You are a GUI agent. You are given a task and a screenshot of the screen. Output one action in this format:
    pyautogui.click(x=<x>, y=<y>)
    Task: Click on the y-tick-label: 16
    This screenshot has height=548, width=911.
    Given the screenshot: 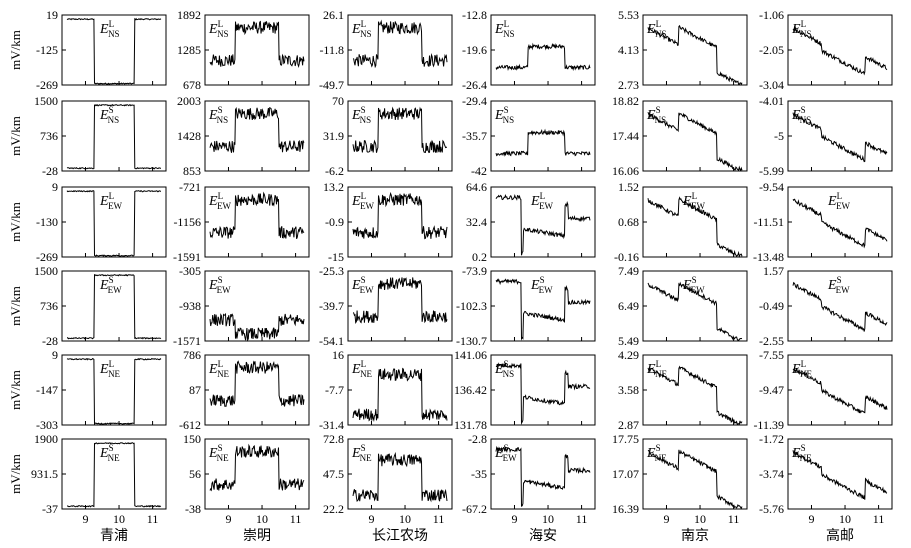 What is the action you would take?
    pyautogui.click(x=338, y=355)
    